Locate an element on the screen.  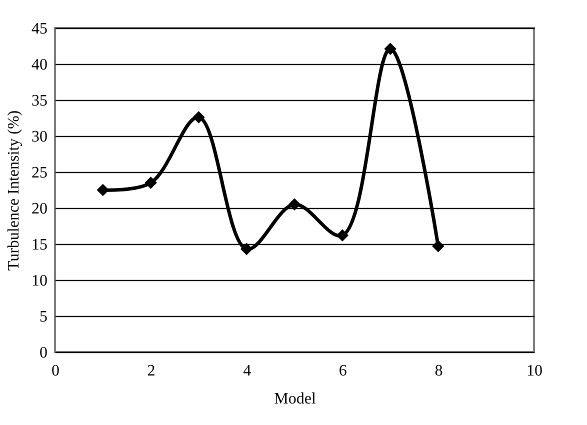
y-tick-label: 30 is located at coordinates (40, 137).